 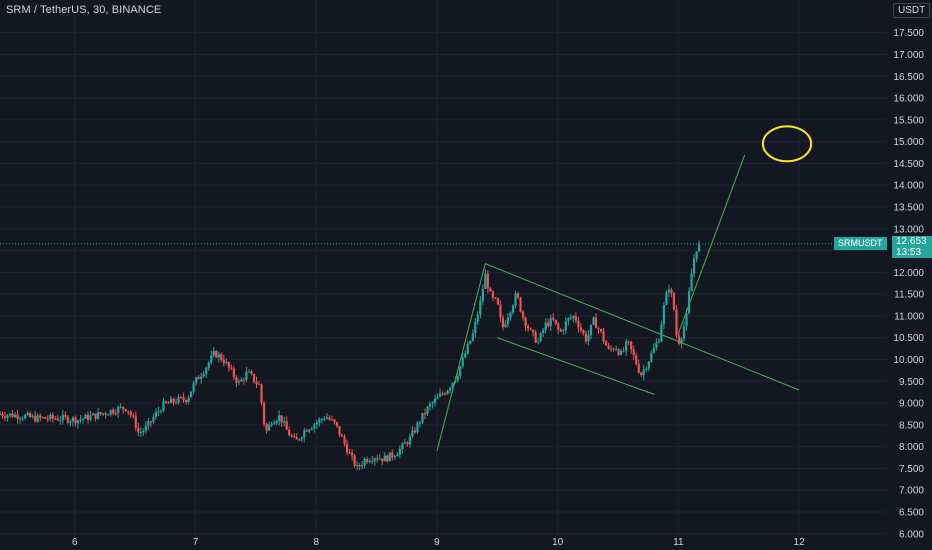 I want to click on price-tick-label: 10.000, so click(x=908, y=360).